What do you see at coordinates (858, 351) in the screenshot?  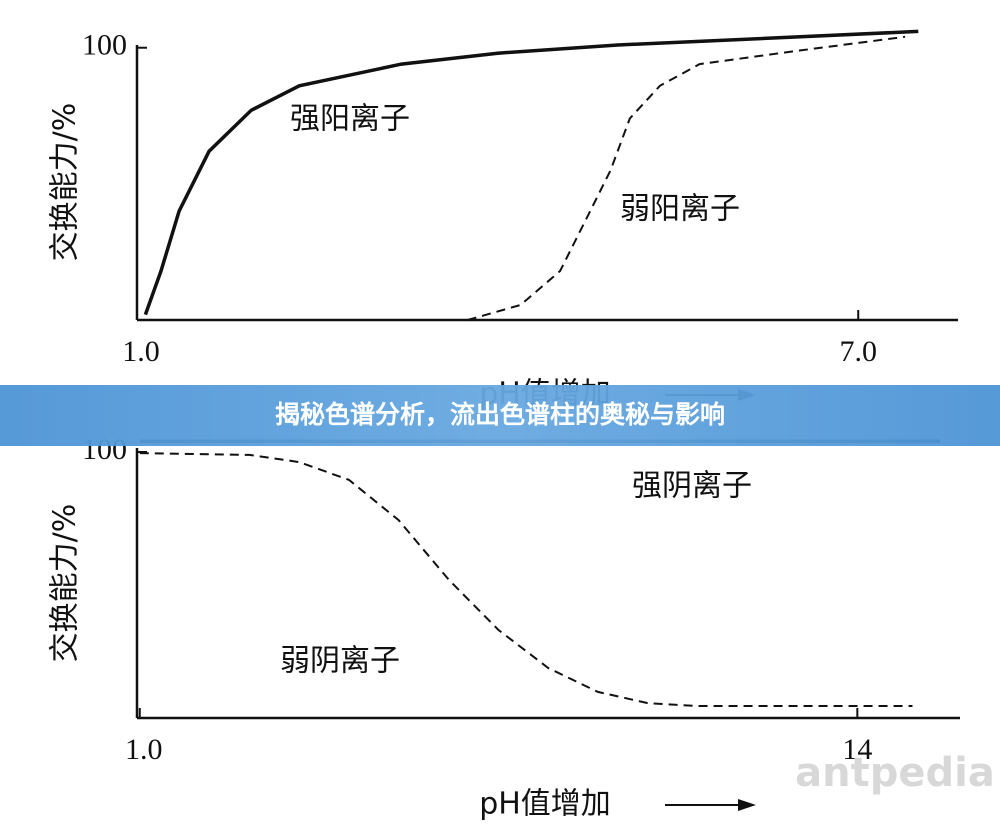 I see `x-tick-label: 7.0` at bounding box center [858, 351].